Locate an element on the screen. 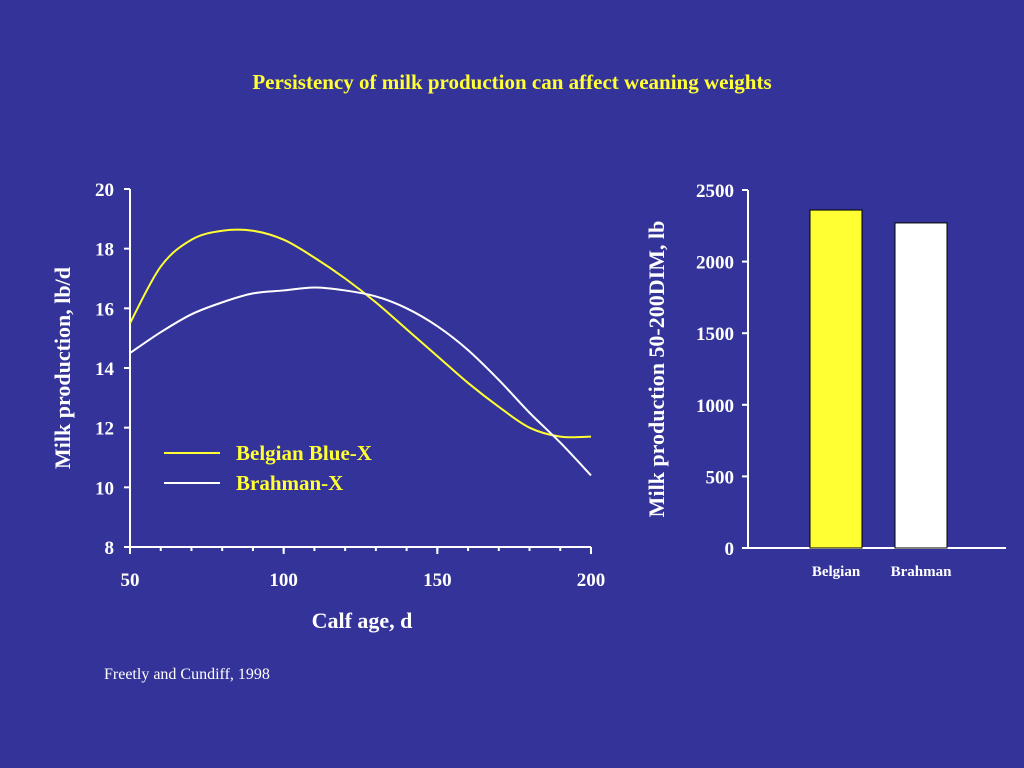 This screenshot has width=1024, height=768. y-tick-label: 0 is located at coordinates (730, 549).